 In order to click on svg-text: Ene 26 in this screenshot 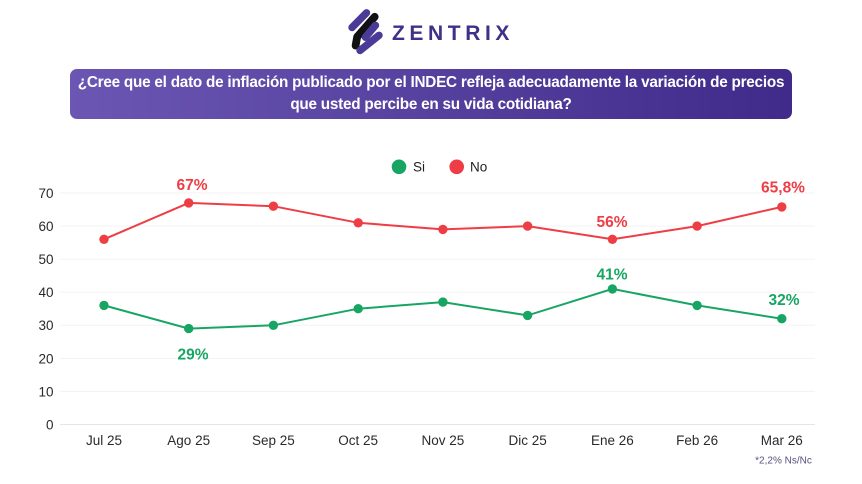, I will do `click(612, 440)`.